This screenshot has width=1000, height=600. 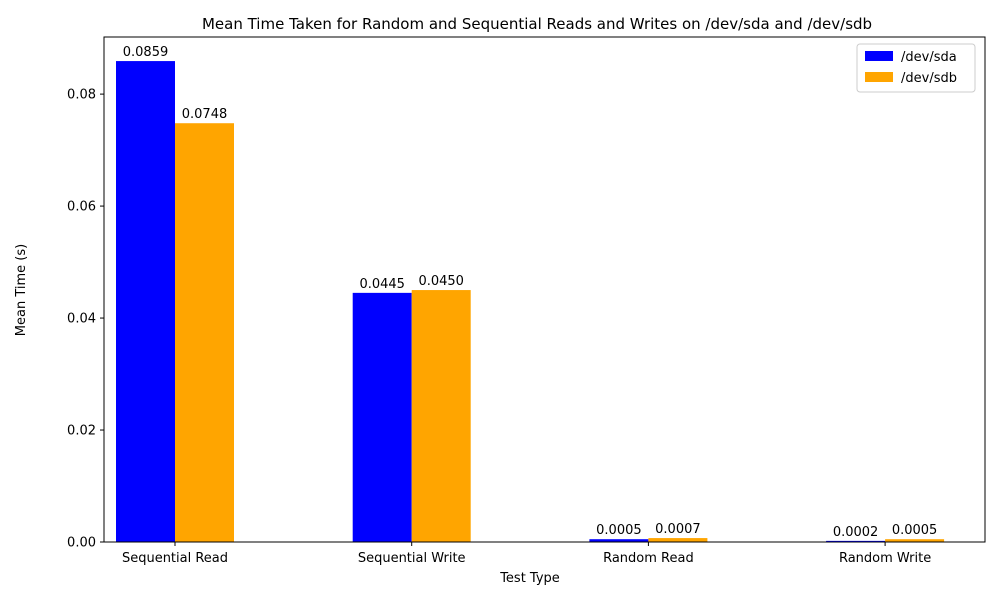 I want to click on x-tick-label: Random Write, so click(x=885, y=558).